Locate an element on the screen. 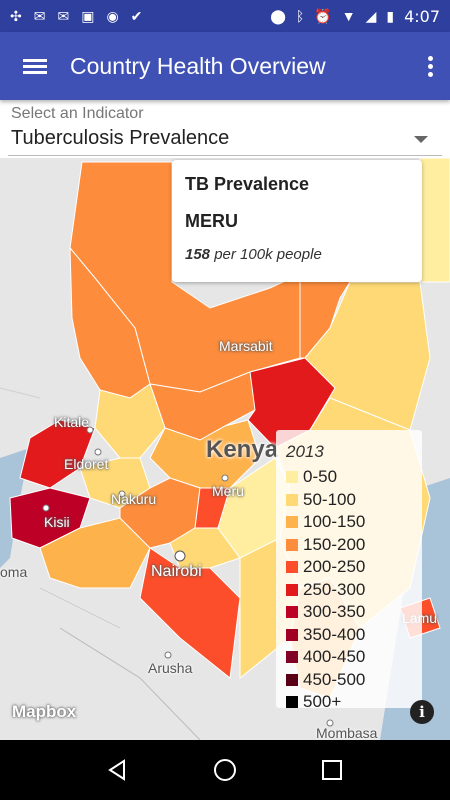  legend-label: 250-300 is located at coordinates (334, 589).